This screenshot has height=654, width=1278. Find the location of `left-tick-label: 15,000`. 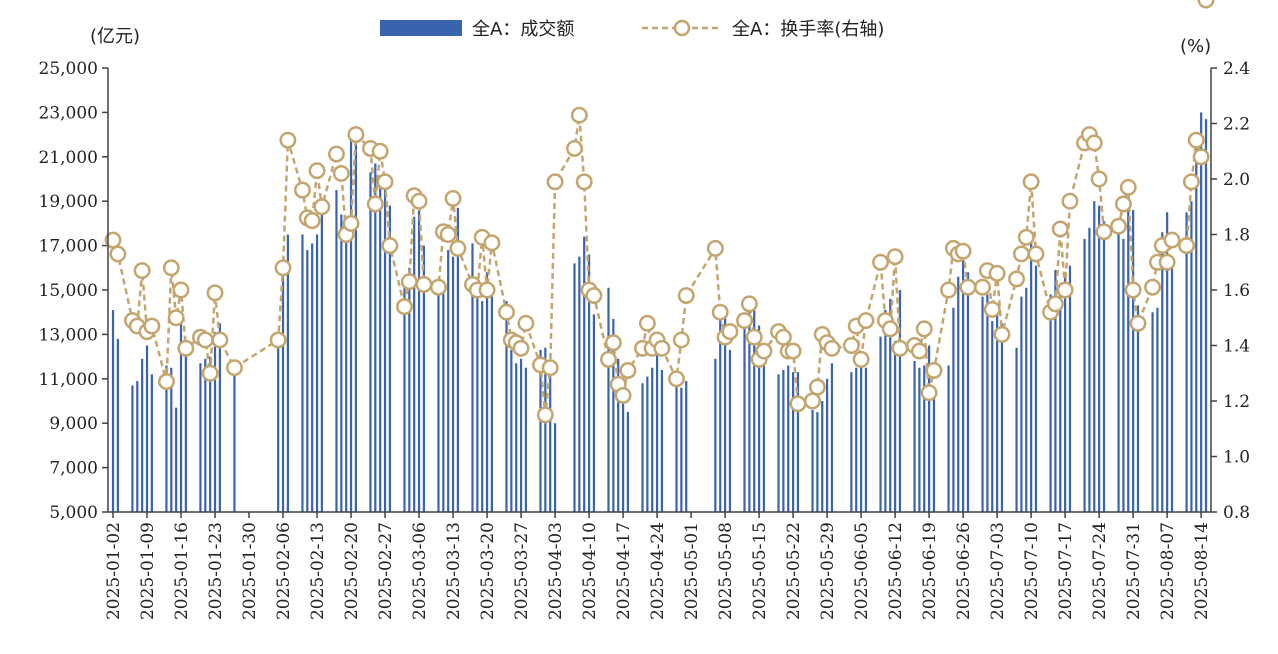

left-tick-label: 15,000 is located at coordinates (68, 291).